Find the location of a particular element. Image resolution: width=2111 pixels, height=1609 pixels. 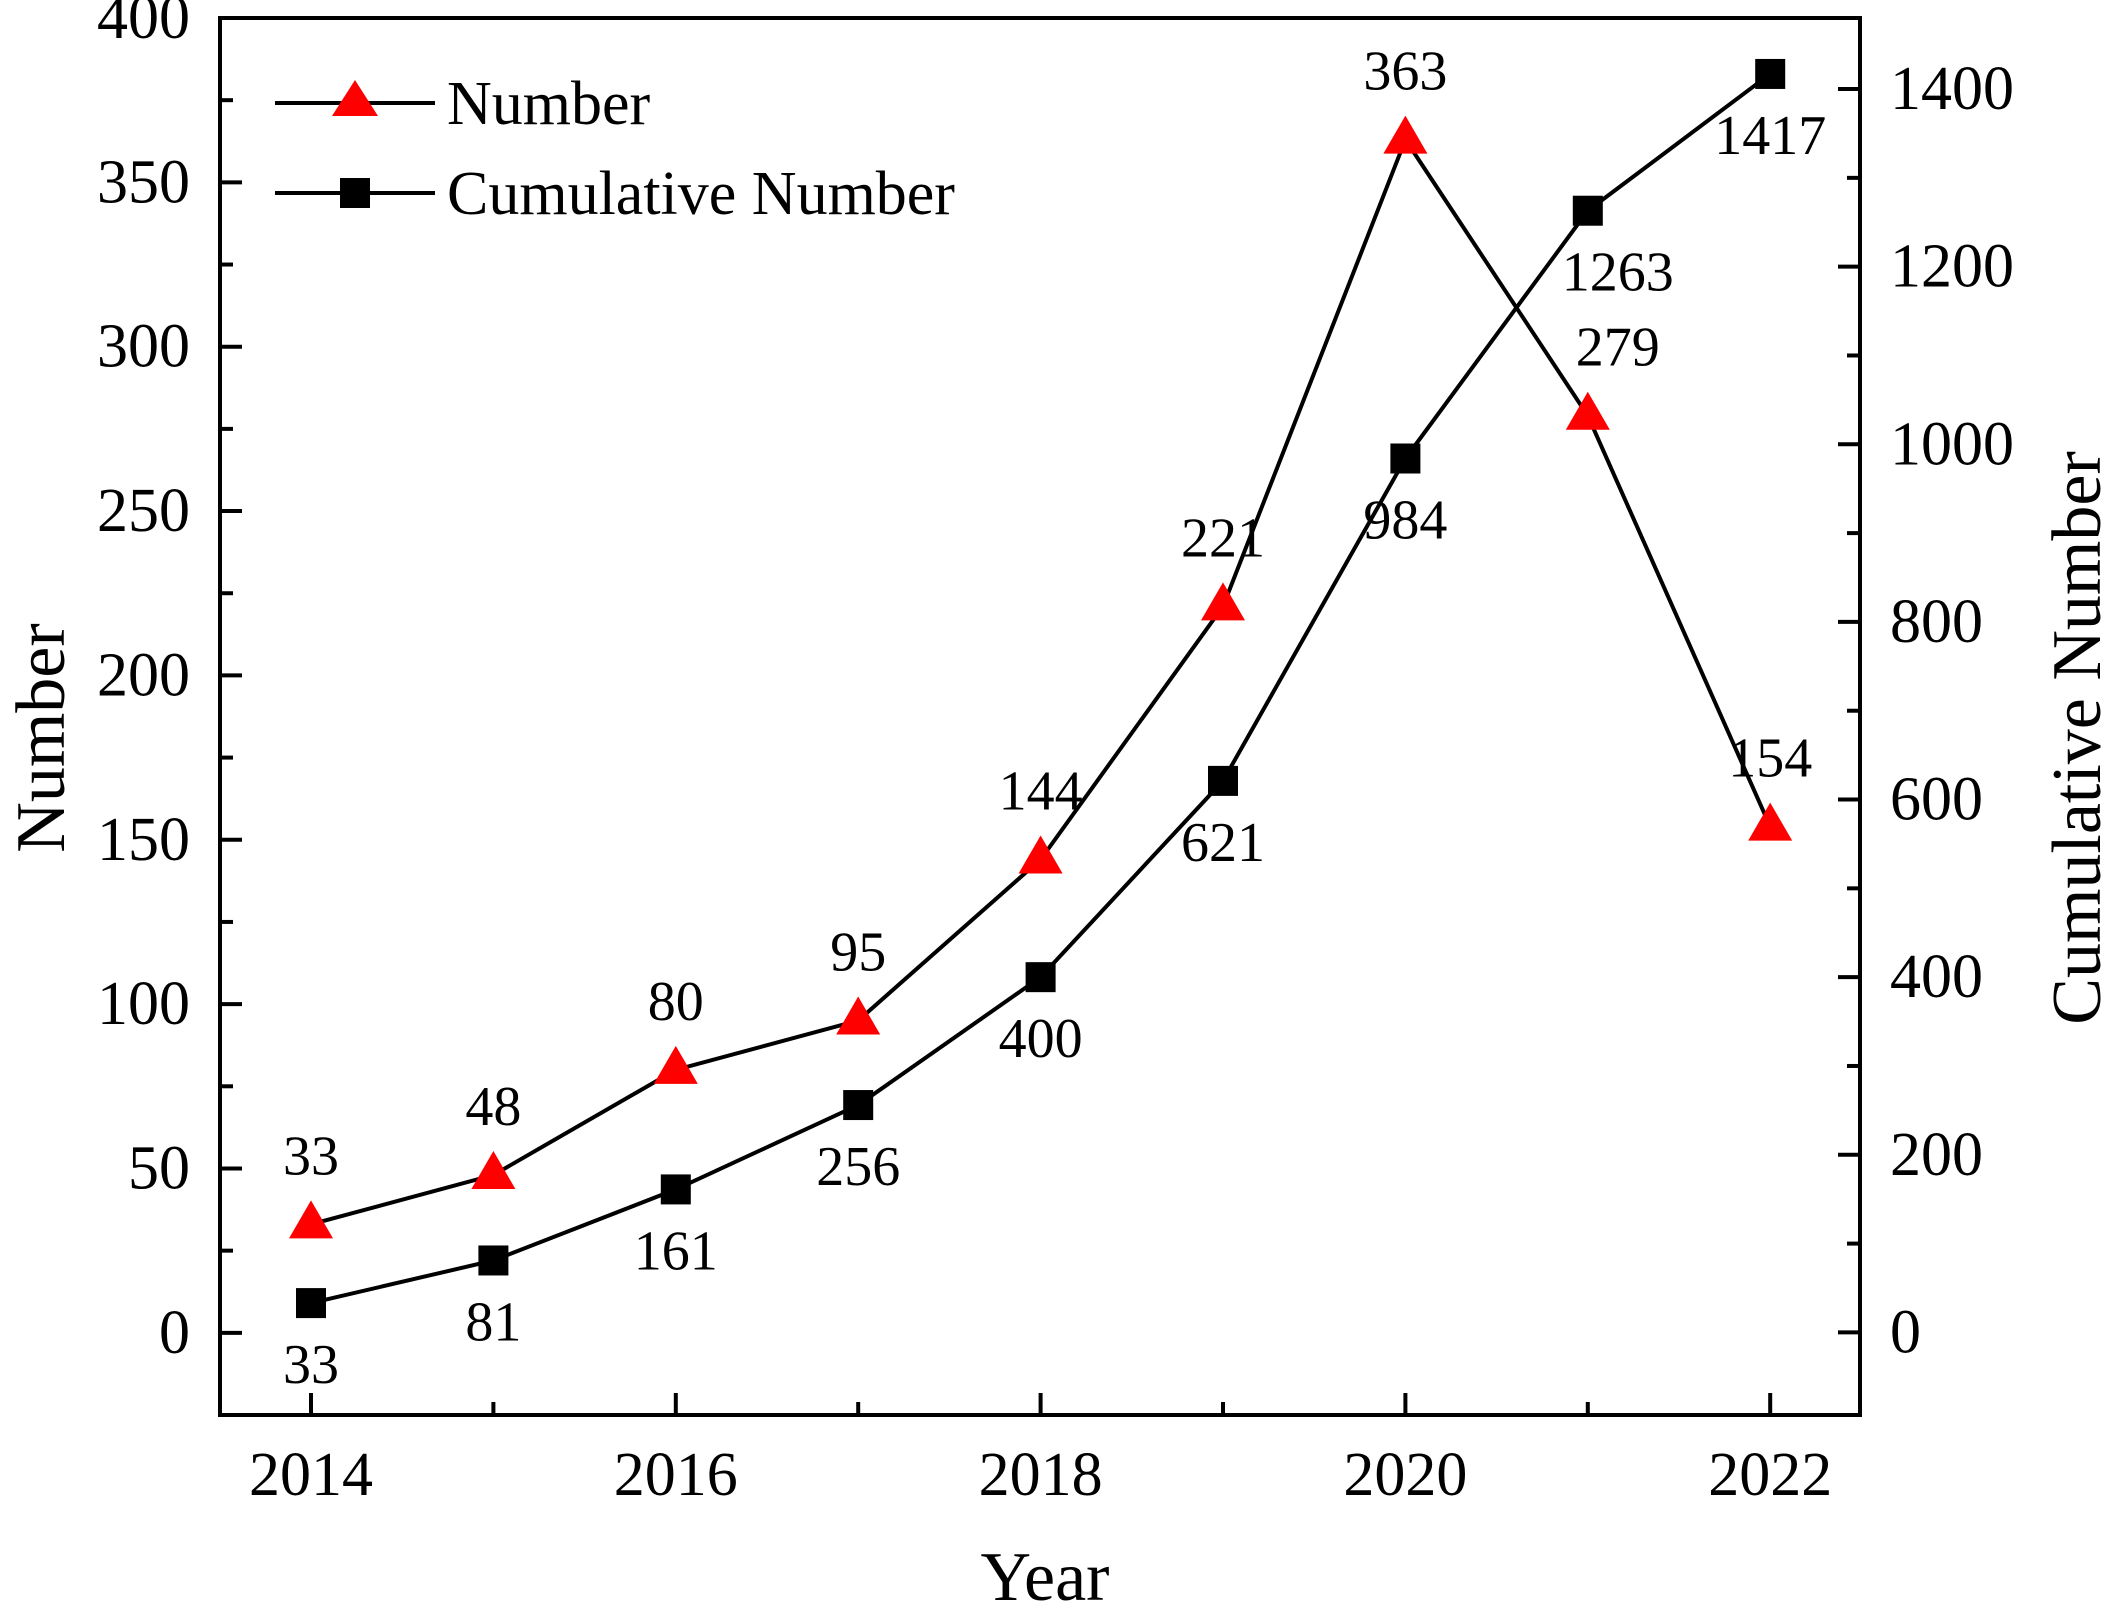

y-right-tick-label: 1400 is located at coordinates (1952, 89).